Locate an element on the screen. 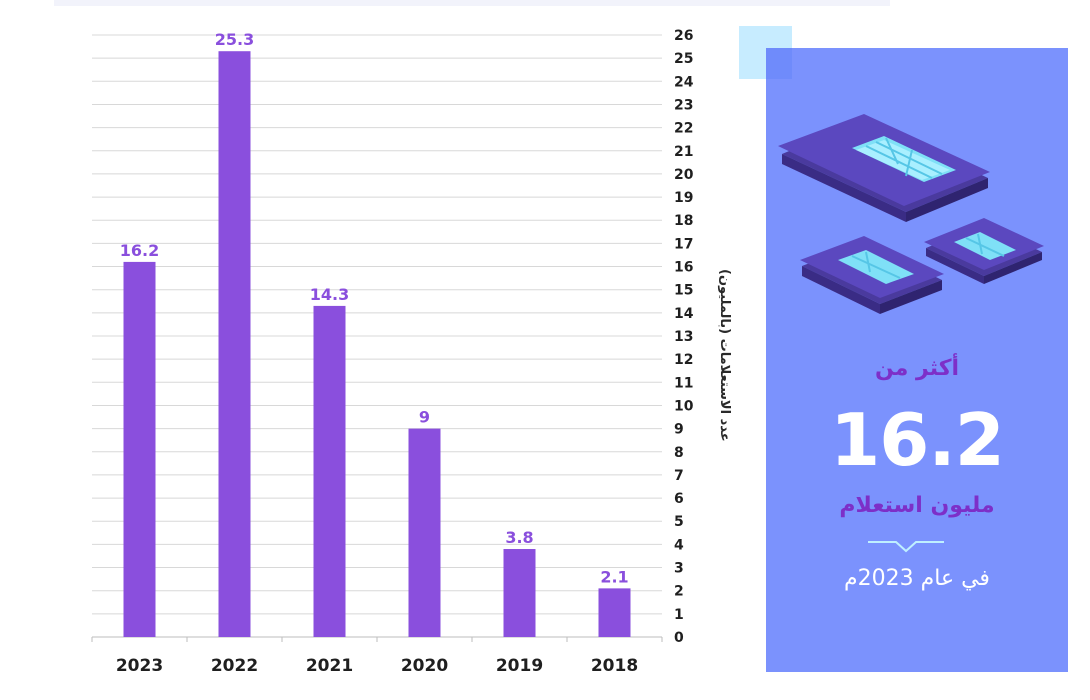  y-tick-label: 4 is located at coordinates (679, 545).